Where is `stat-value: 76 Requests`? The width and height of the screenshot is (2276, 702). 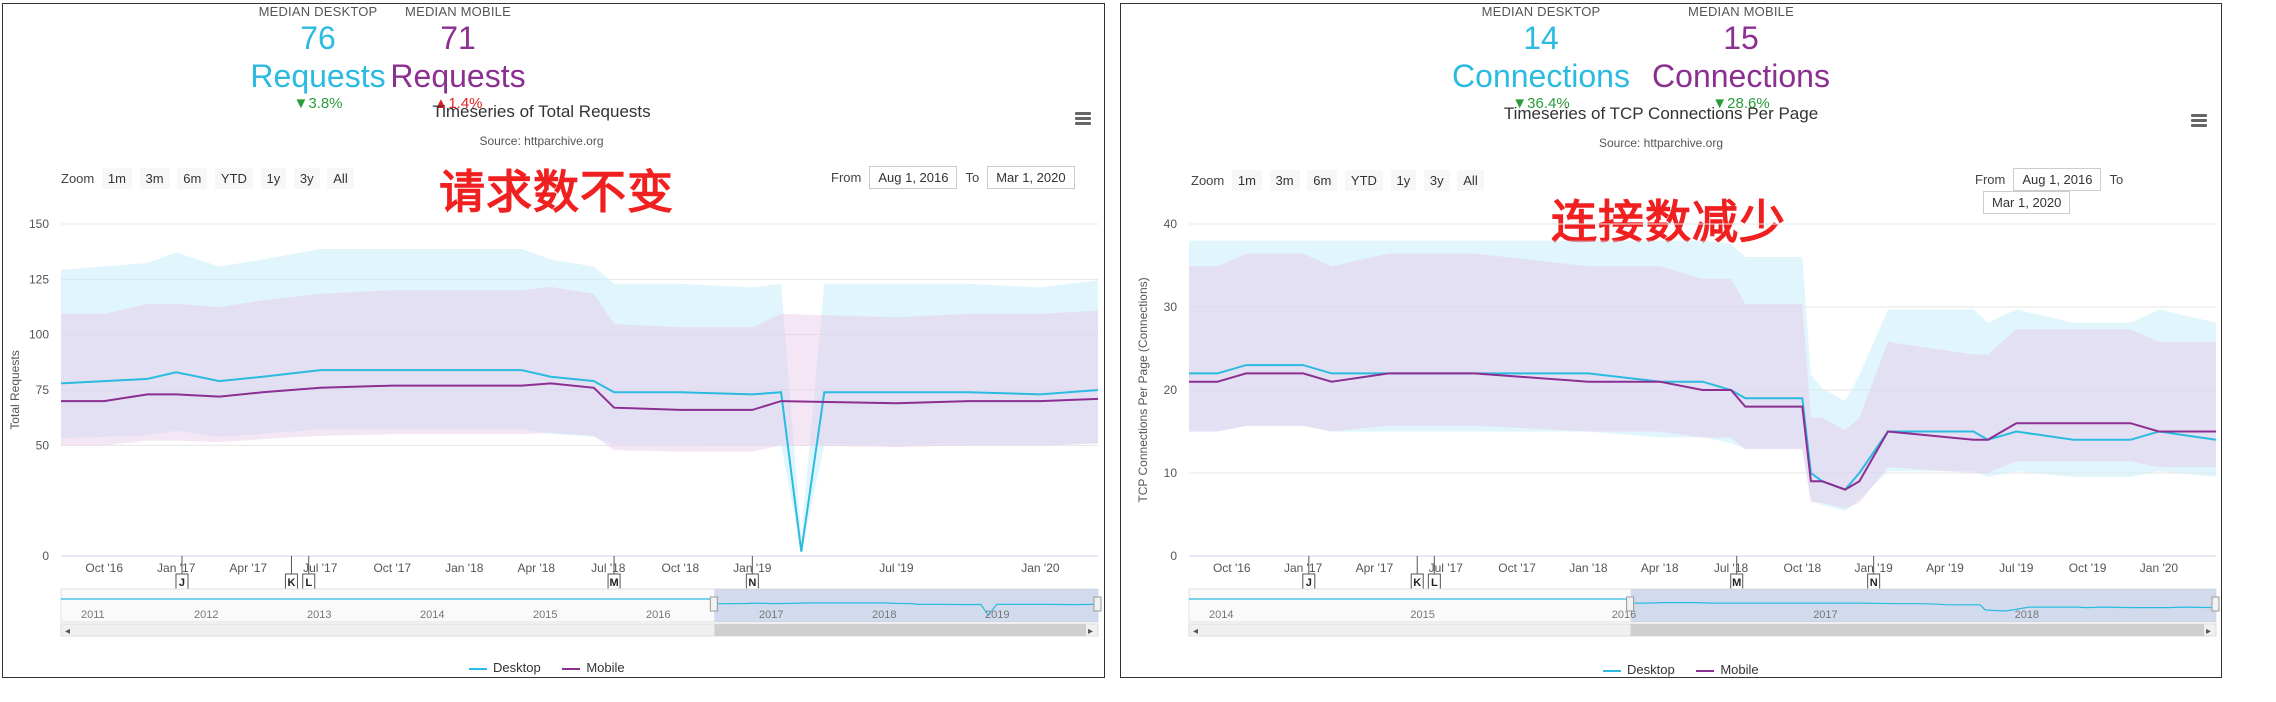 stat-value: 76 Requests is located at coordinates (318, 57).